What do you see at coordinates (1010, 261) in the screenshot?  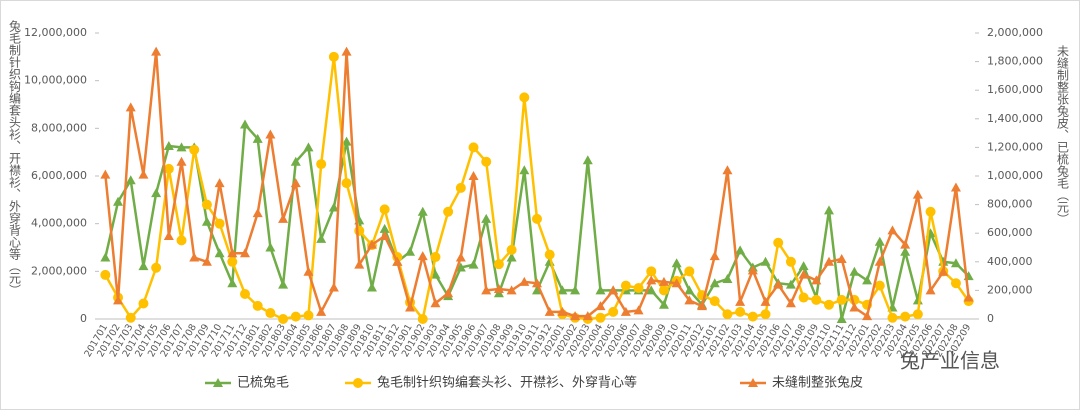 I see `y2-tick-label: 400,000` at bounding box center [1010, 261].